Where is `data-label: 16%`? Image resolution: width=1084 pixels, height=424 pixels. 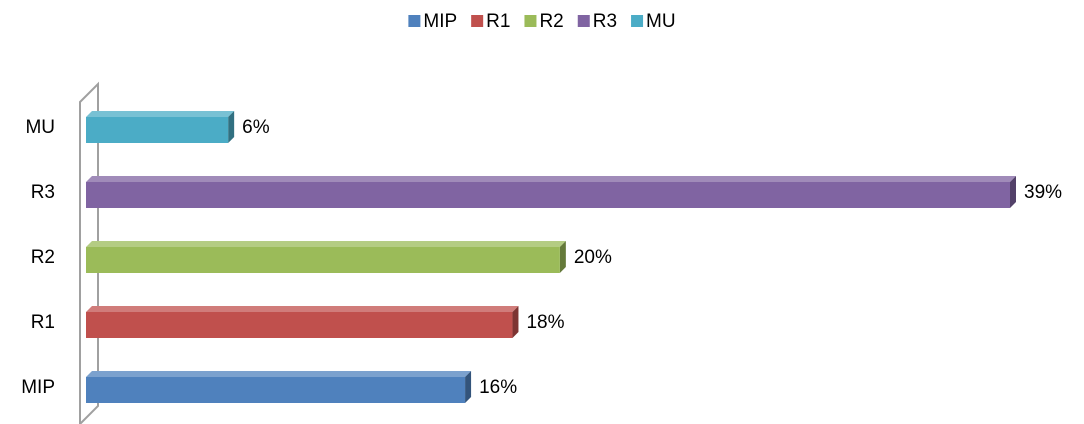 data-label: 16% is located at coordinates (498, 387).